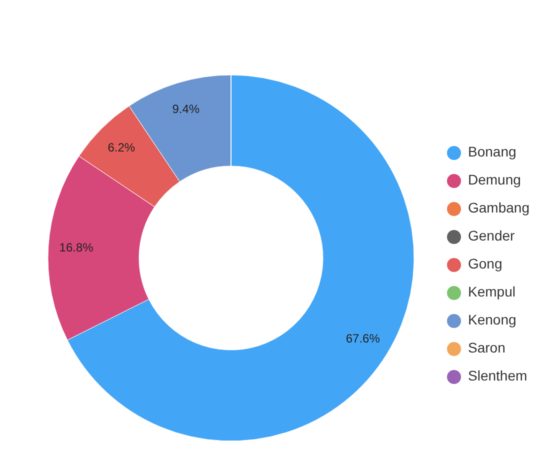  What do you see at coordinates (492, 152) in the screenshot?
I see `legend-label: Bonang` at bounding box center [492, 152].